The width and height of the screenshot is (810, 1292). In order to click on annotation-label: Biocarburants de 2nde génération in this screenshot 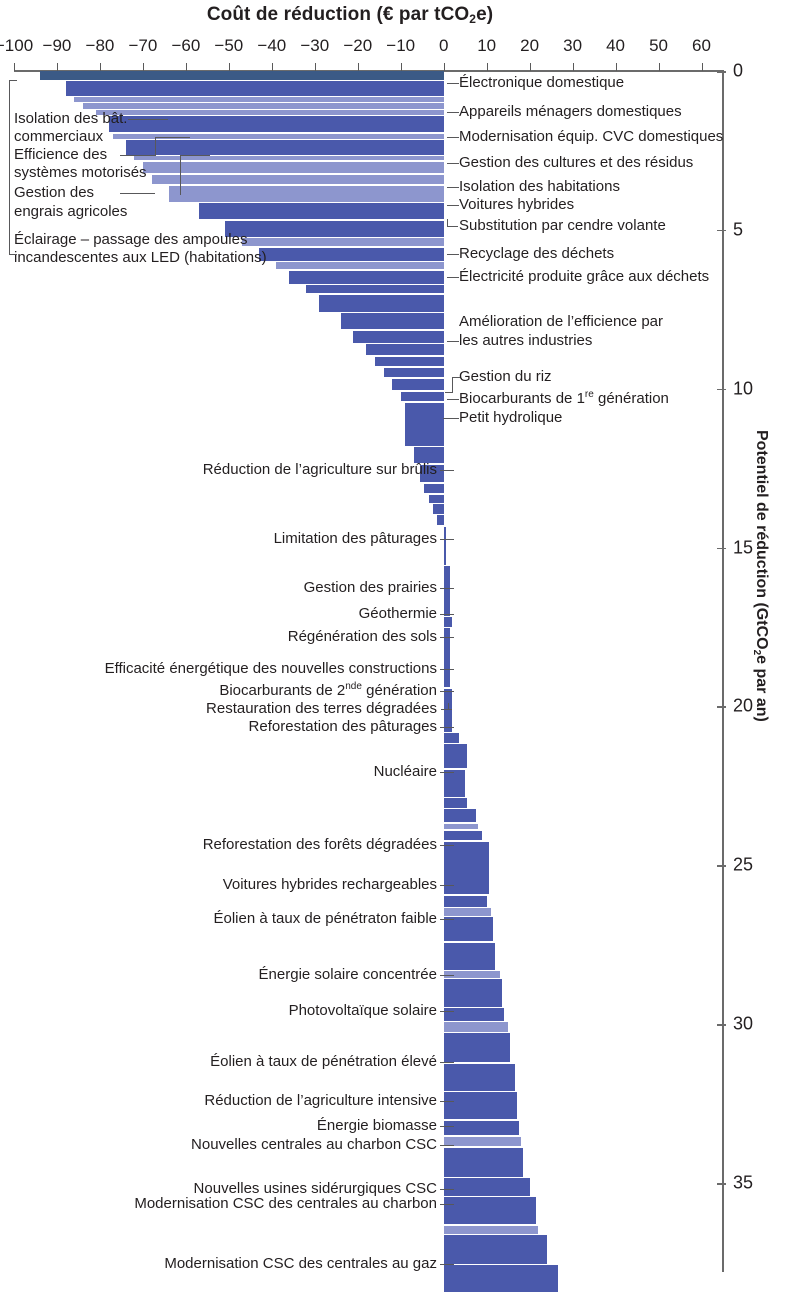, I will do `click(328, 690)`.